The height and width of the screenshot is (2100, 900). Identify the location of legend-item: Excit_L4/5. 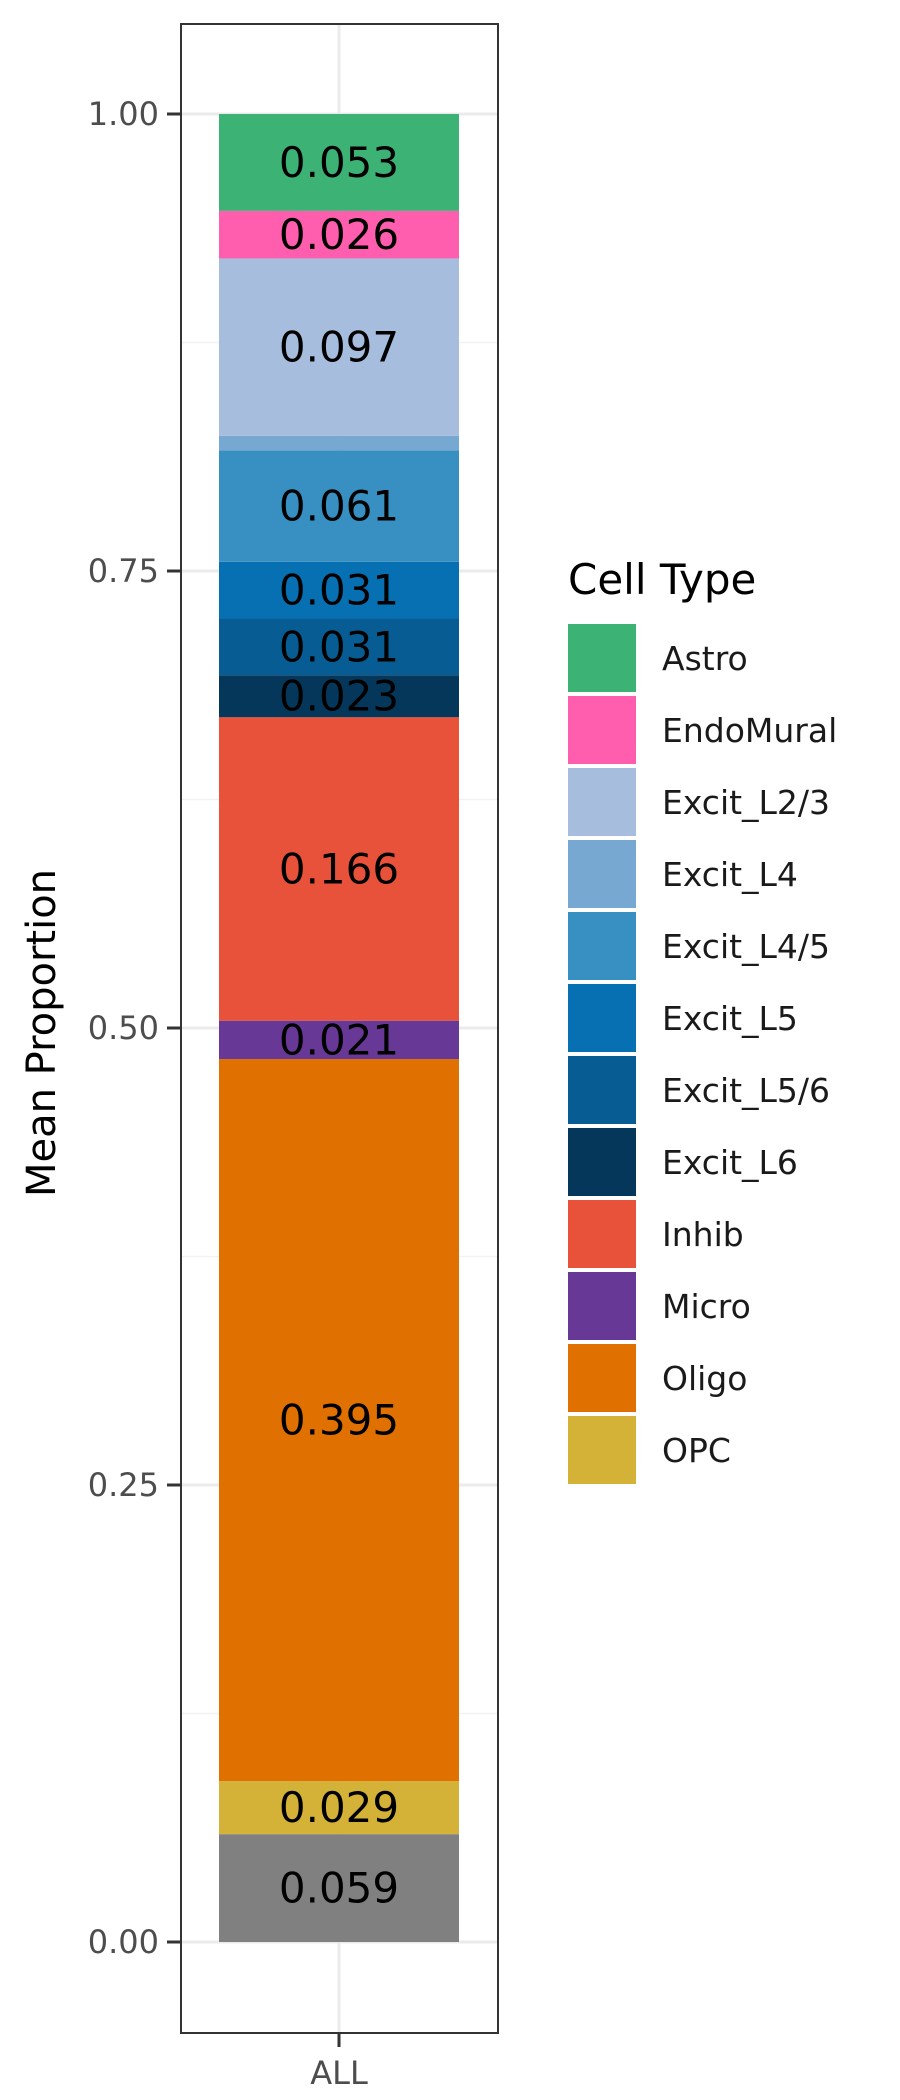
(702, 946).